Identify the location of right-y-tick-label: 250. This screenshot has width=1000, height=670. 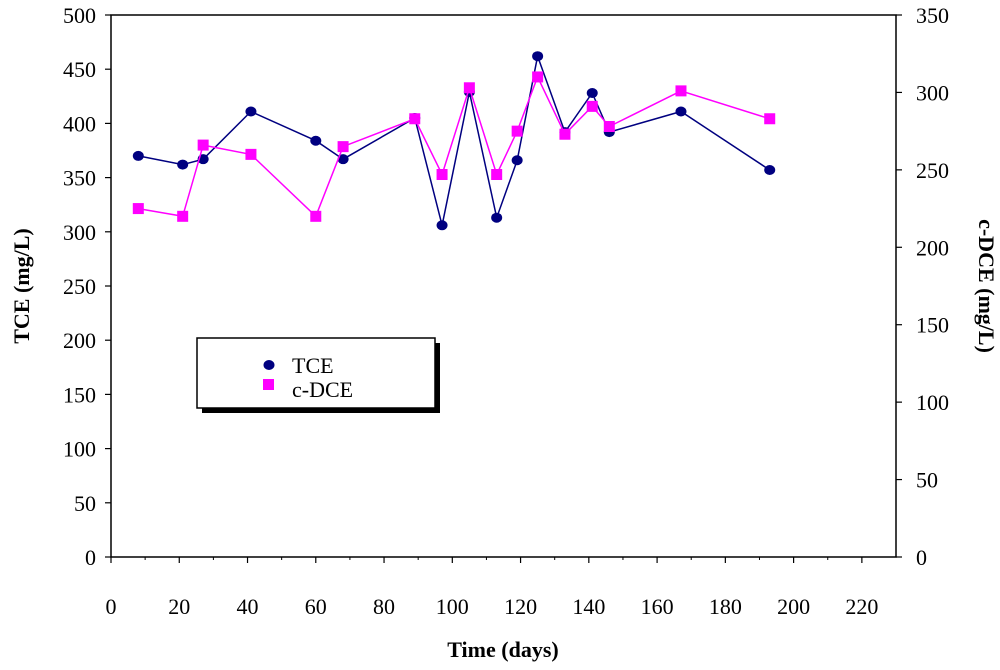
(932, 170).